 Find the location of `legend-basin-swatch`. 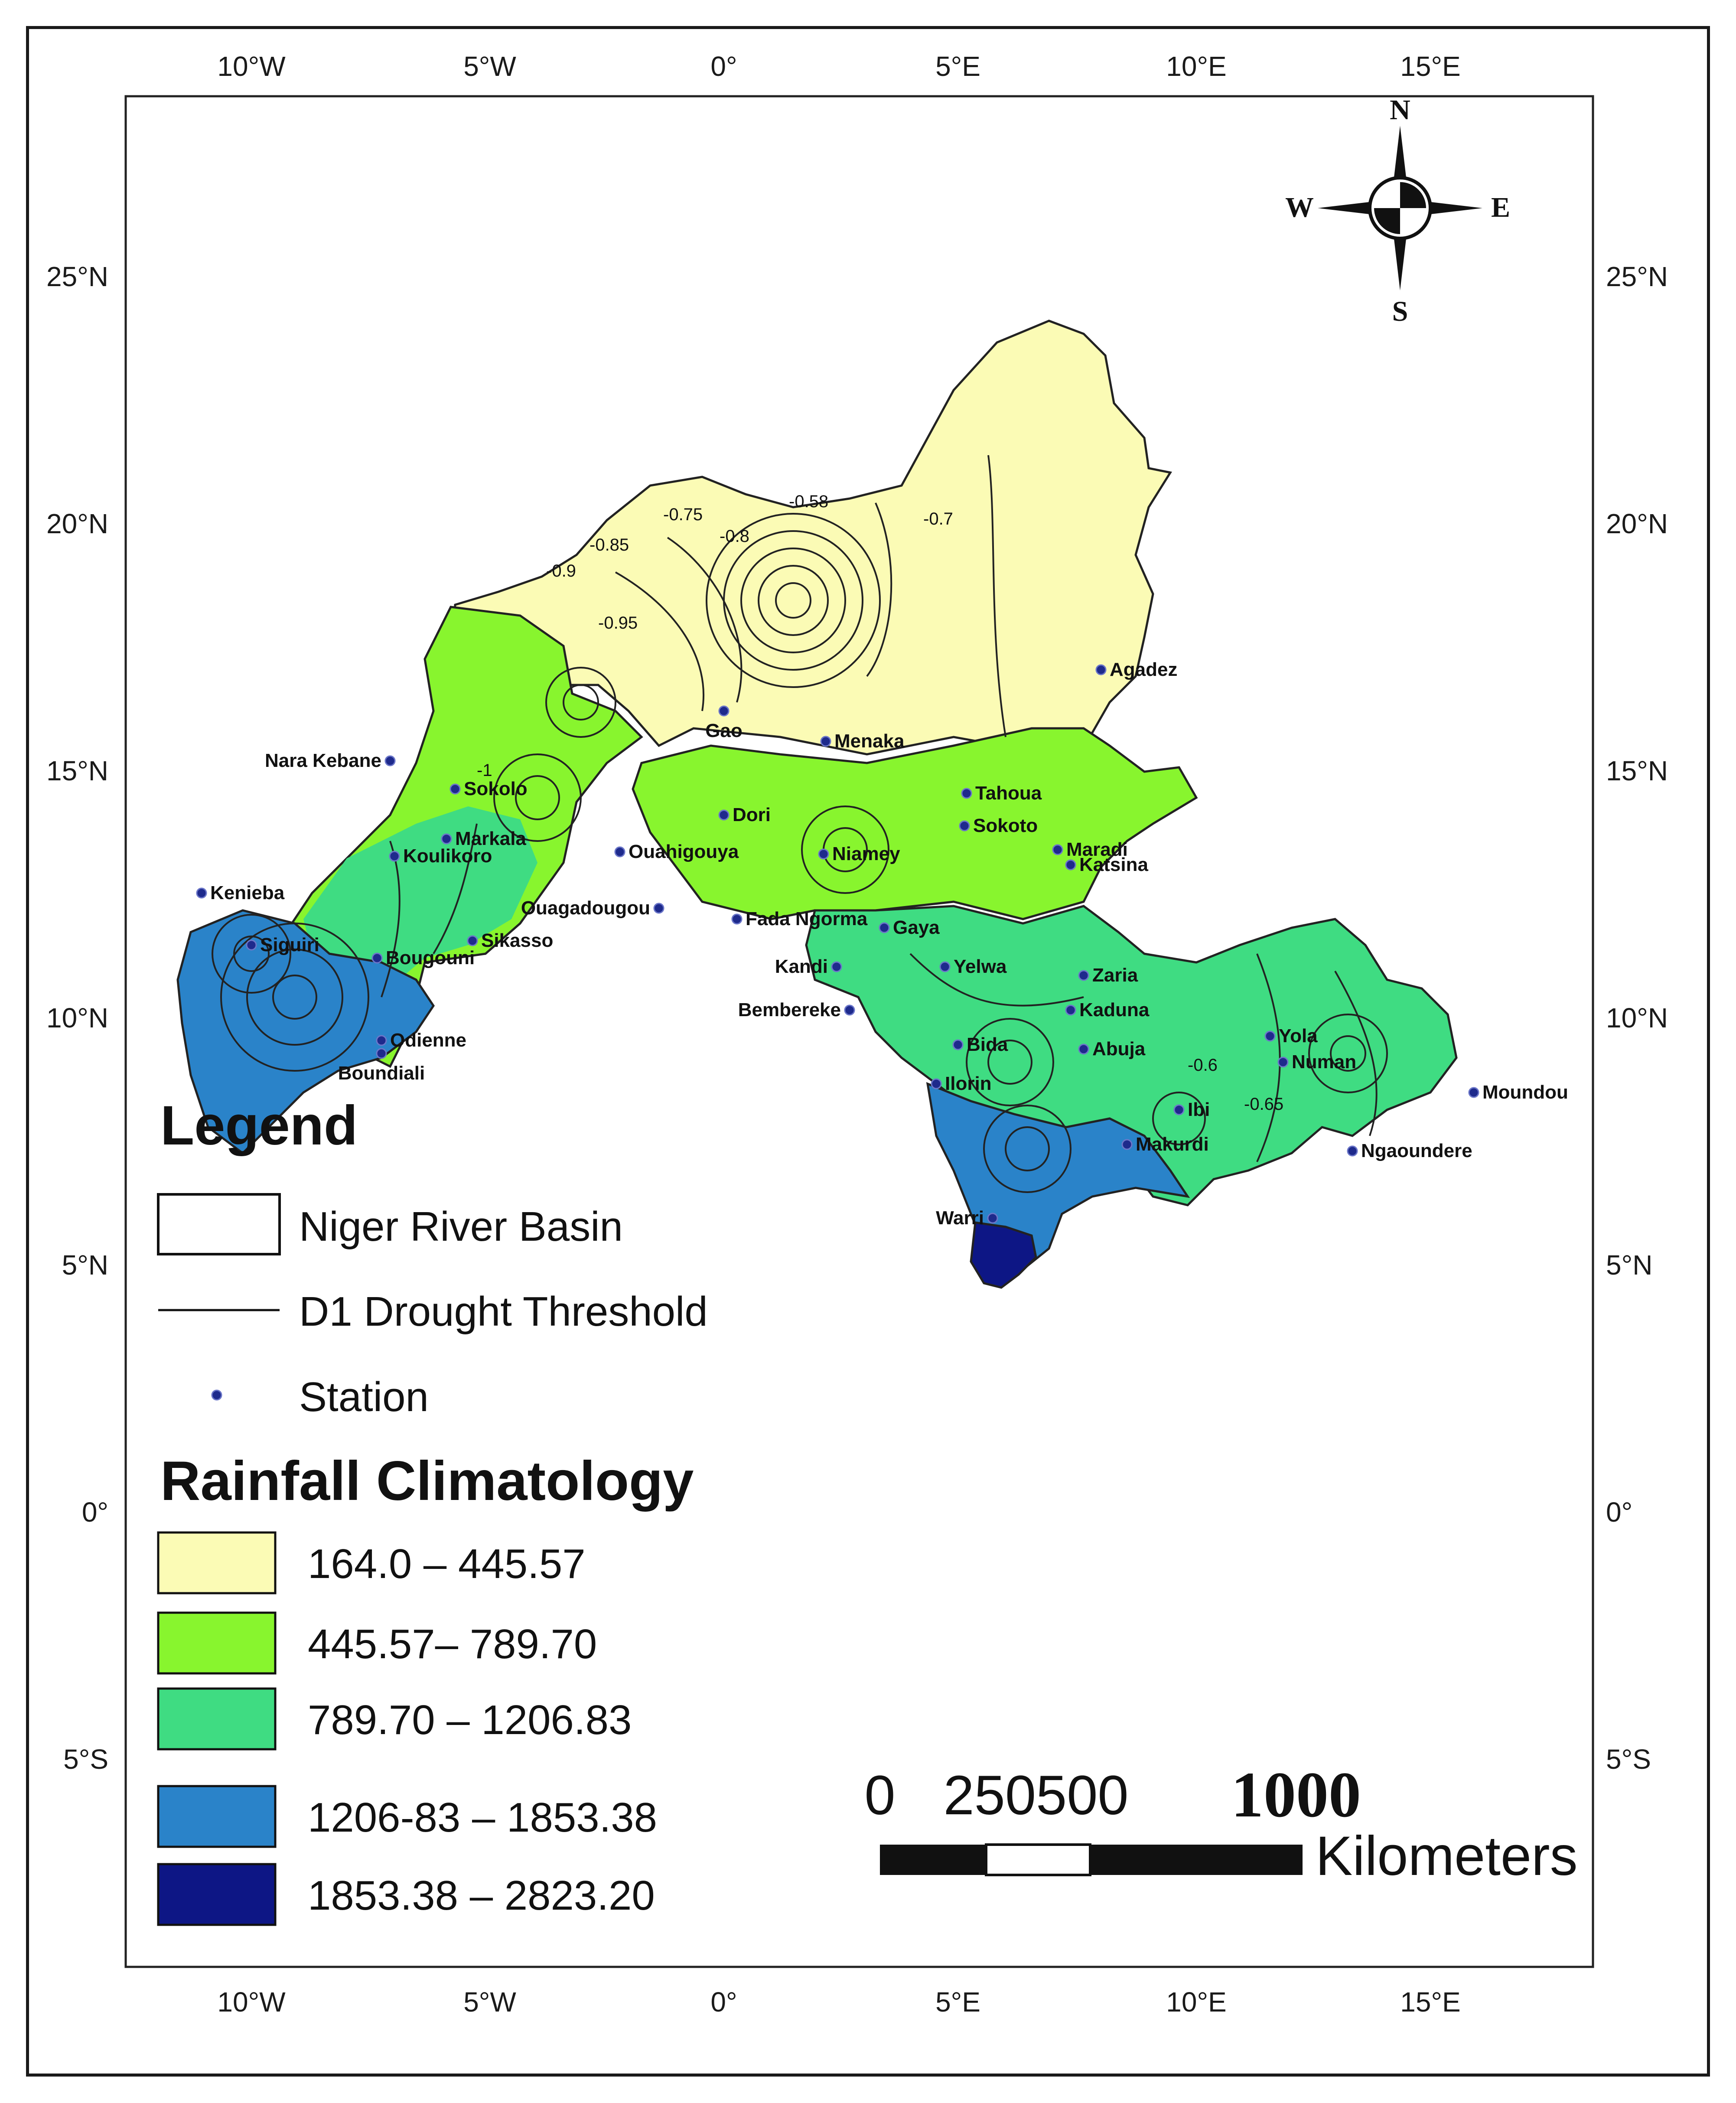

legend-basin-swatch is located at coordinates (219, 1224).